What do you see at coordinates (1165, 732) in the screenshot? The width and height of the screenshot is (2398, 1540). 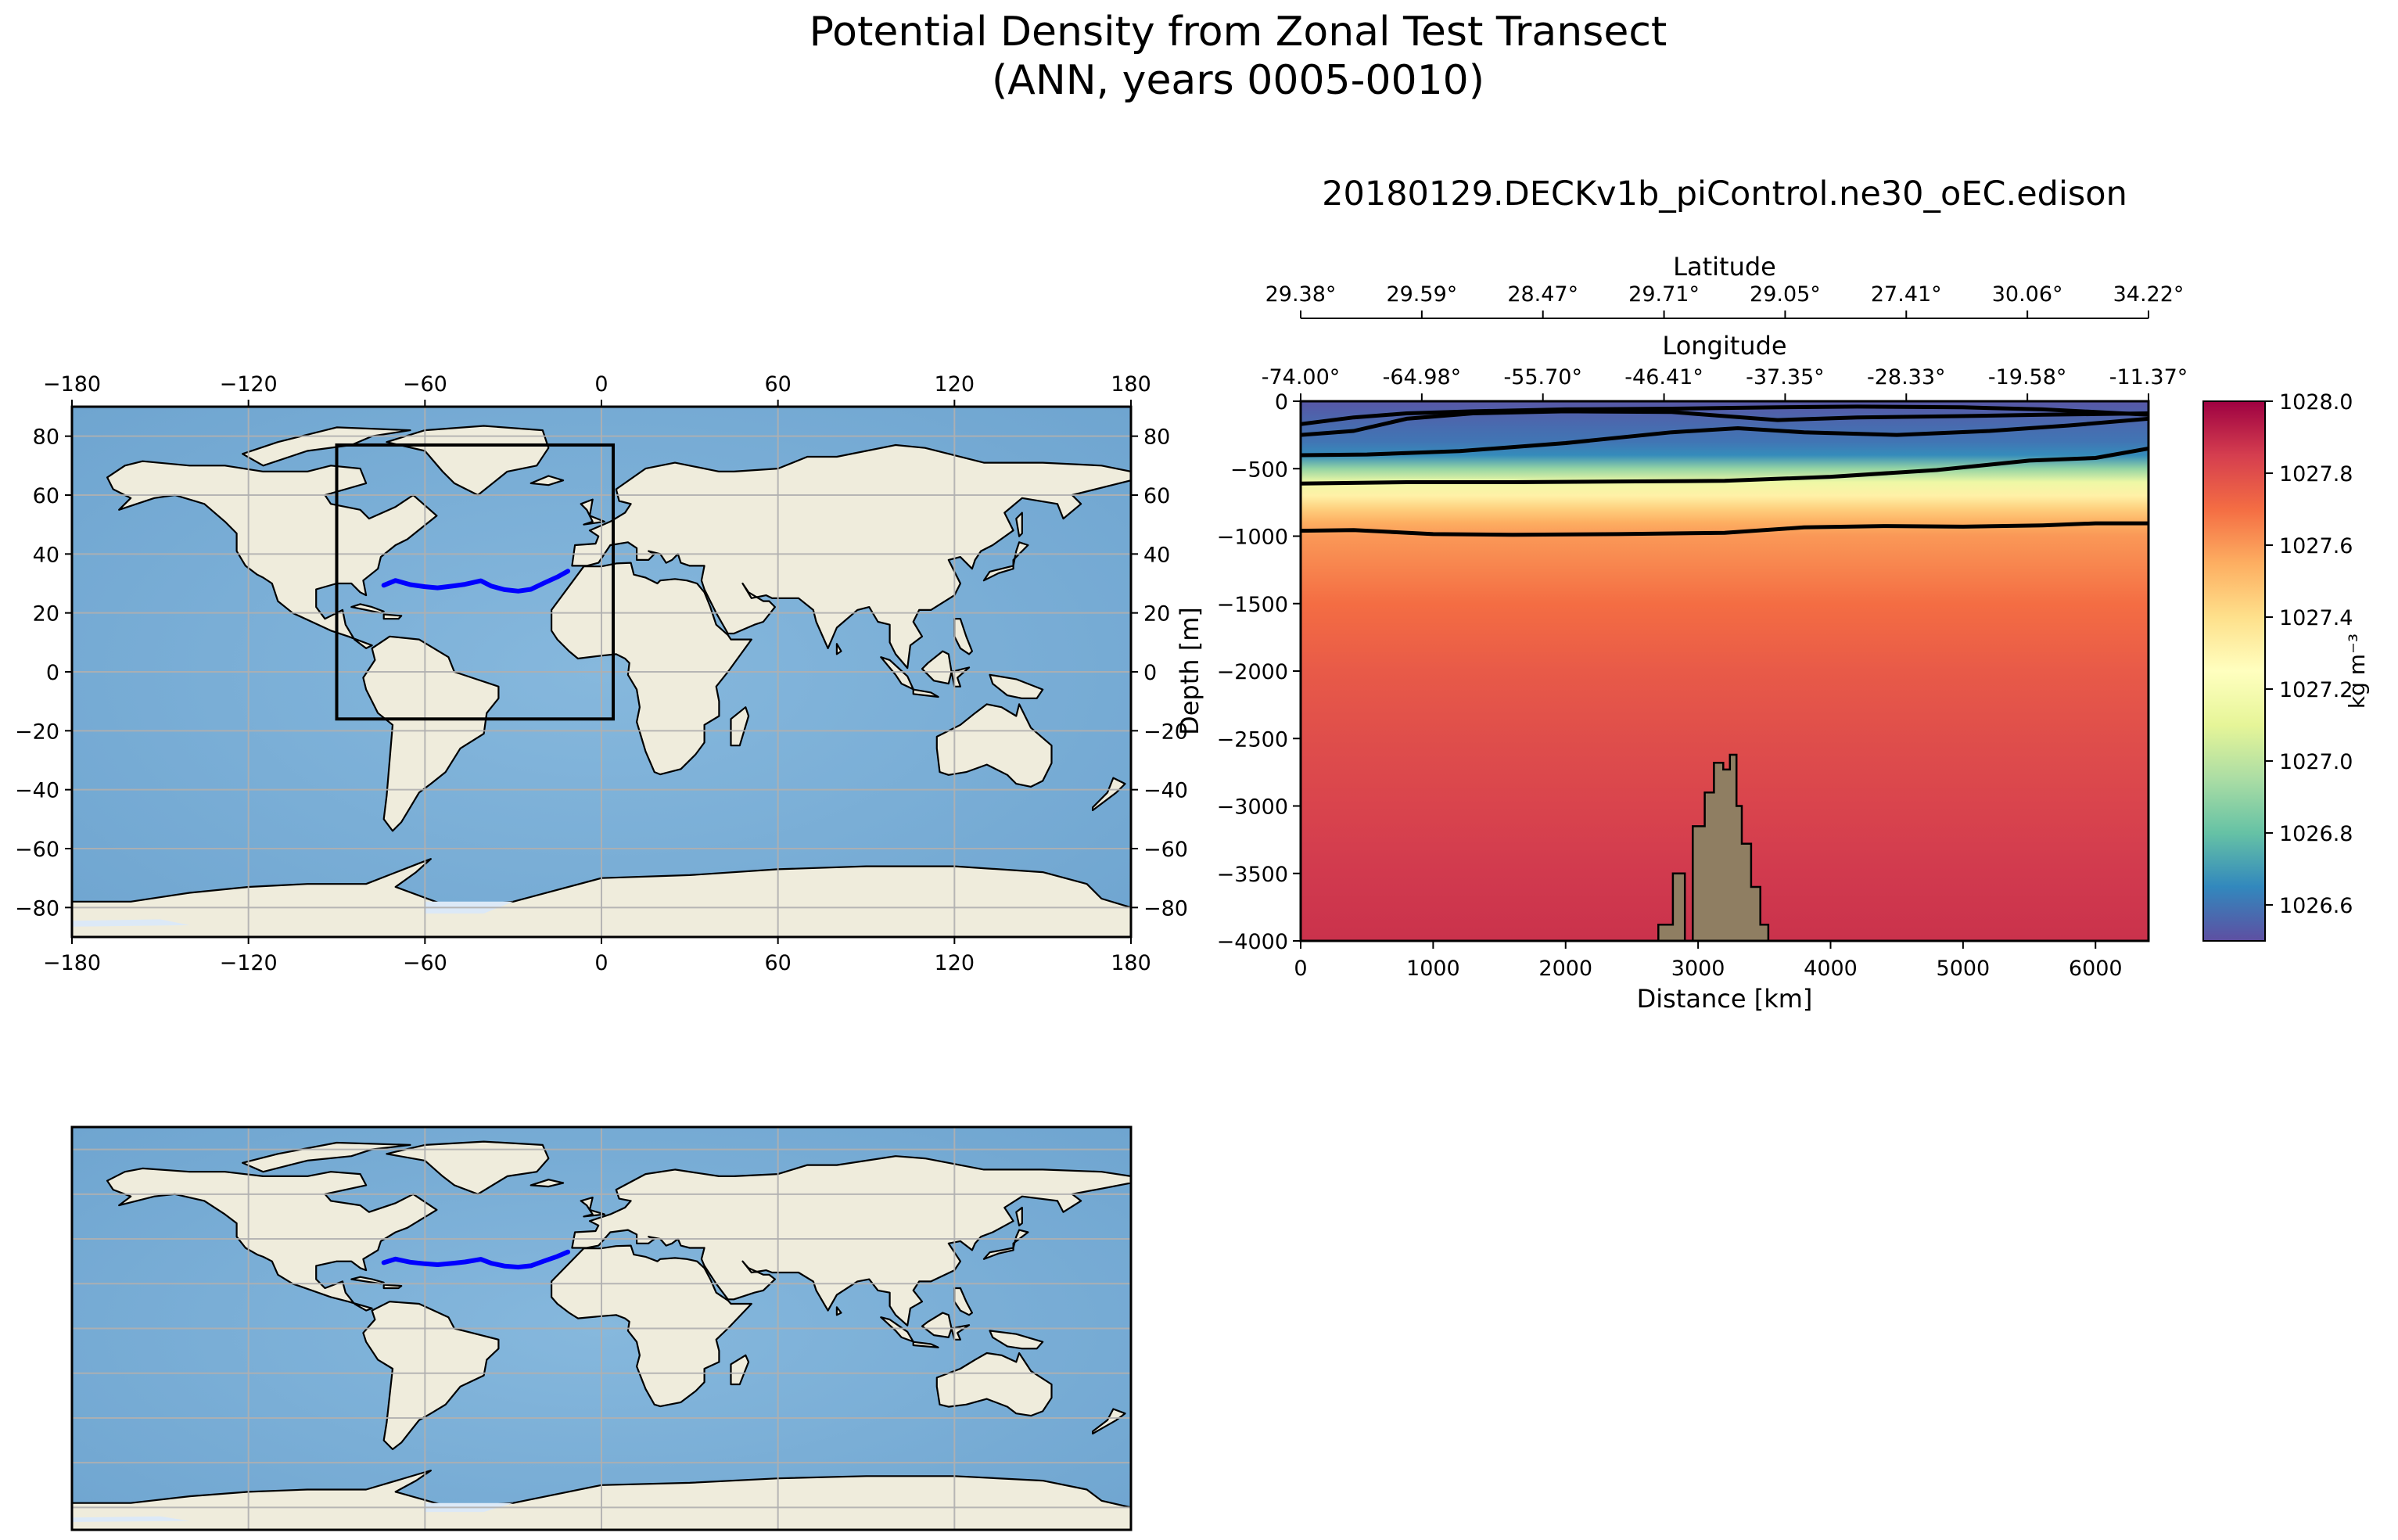 I see `lat-tick-label-right: −20` at bounding box center [1165, 732].